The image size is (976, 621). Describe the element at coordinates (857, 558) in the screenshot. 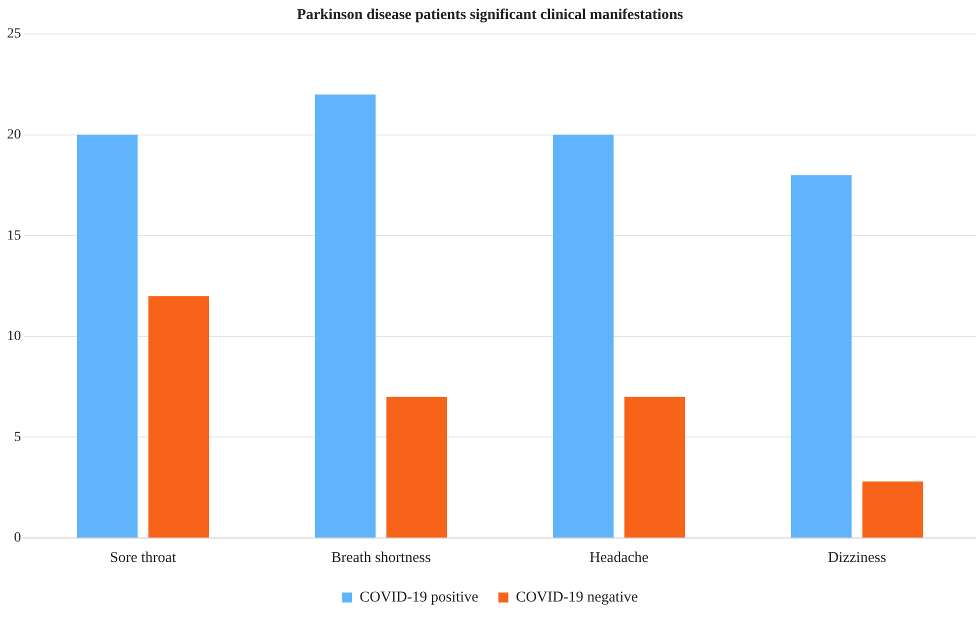

I see `x-tick-label: Dizziness` at that location.